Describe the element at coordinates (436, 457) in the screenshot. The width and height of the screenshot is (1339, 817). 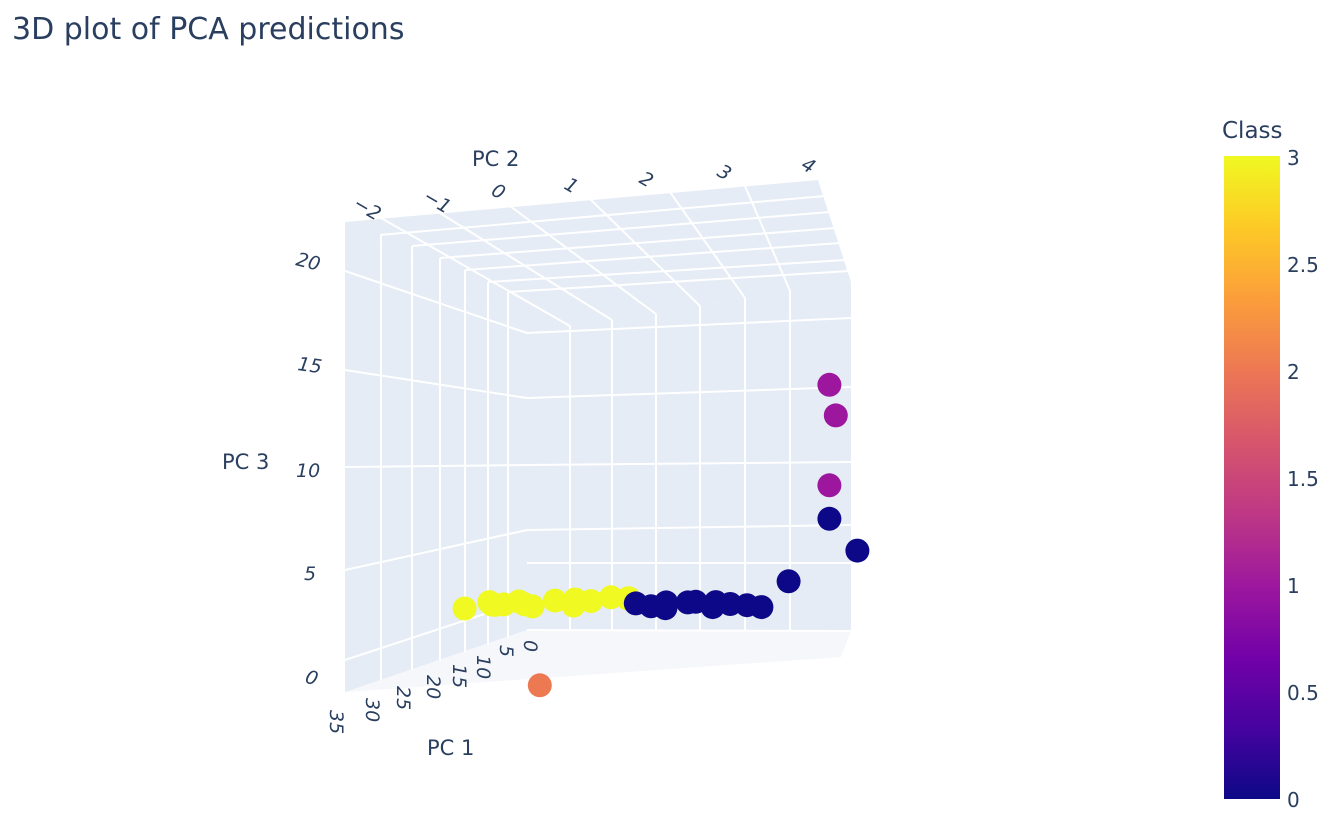
I see `left-wall` at that location.